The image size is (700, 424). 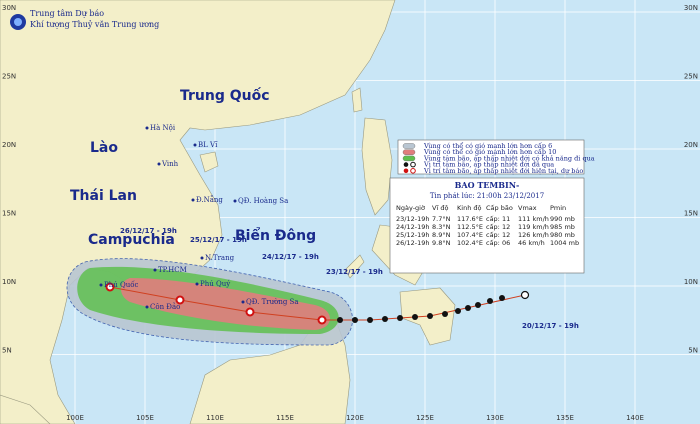 What do you see at coordinates (145, 418) in the screenshot?
I see `longitude-label: 105E` at bounding box center [145, 418].